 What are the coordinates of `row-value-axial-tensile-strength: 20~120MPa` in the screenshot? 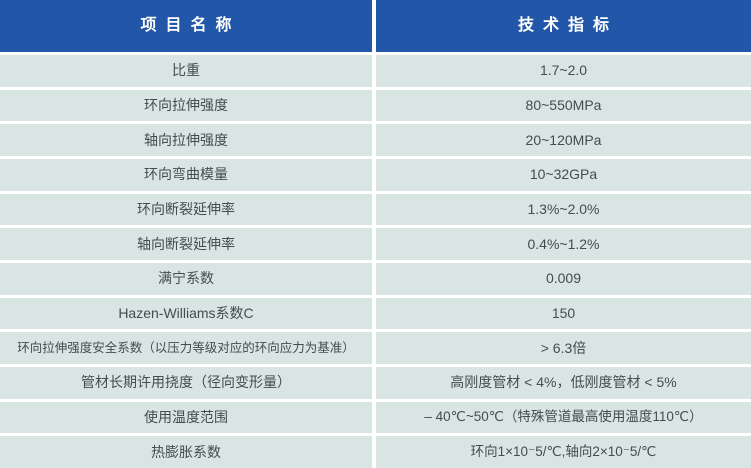 It's located at (563, 140).